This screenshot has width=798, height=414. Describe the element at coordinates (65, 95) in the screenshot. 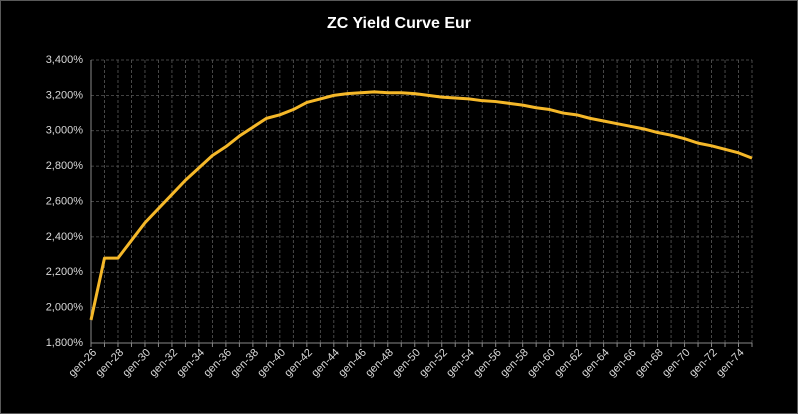

I see `y-tick-label: 3,200%` at that location.